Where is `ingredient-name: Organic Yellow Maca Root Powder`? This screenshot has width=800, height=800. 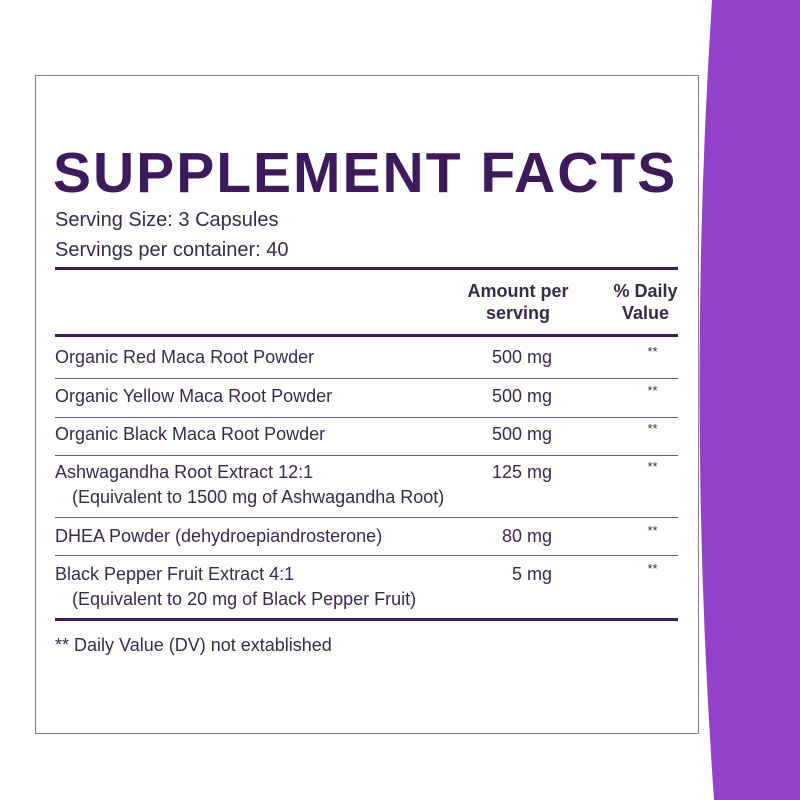 ingredient-name: Organic Yellow Maca Root Powder is located at coordinates (194, 396).